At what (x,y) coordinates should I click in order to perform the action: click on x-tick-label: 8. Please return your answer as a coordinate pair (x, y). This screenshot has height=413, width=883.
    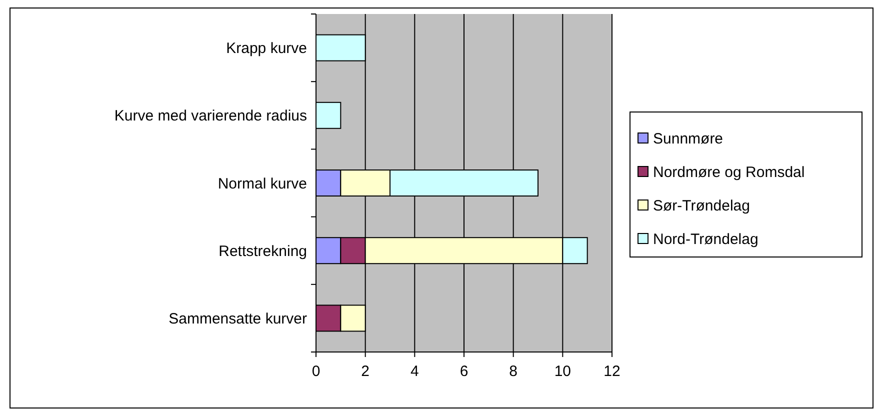
    Looking at the image, I should click on (513, 371).